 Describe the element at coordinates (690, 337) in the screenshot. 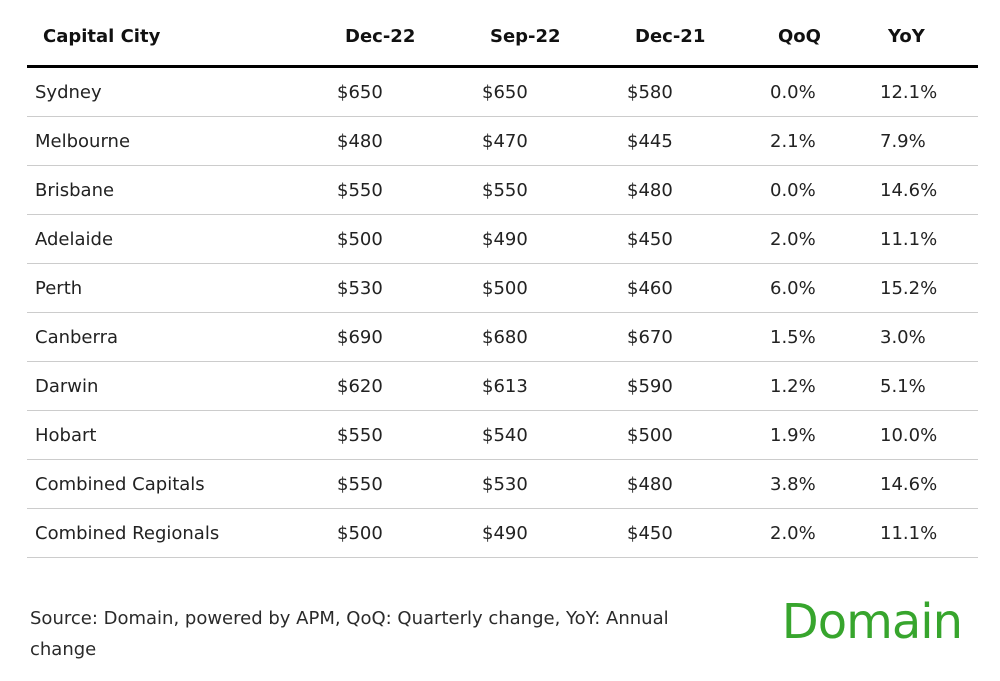

I see `cell-dec21: $670` at that location.